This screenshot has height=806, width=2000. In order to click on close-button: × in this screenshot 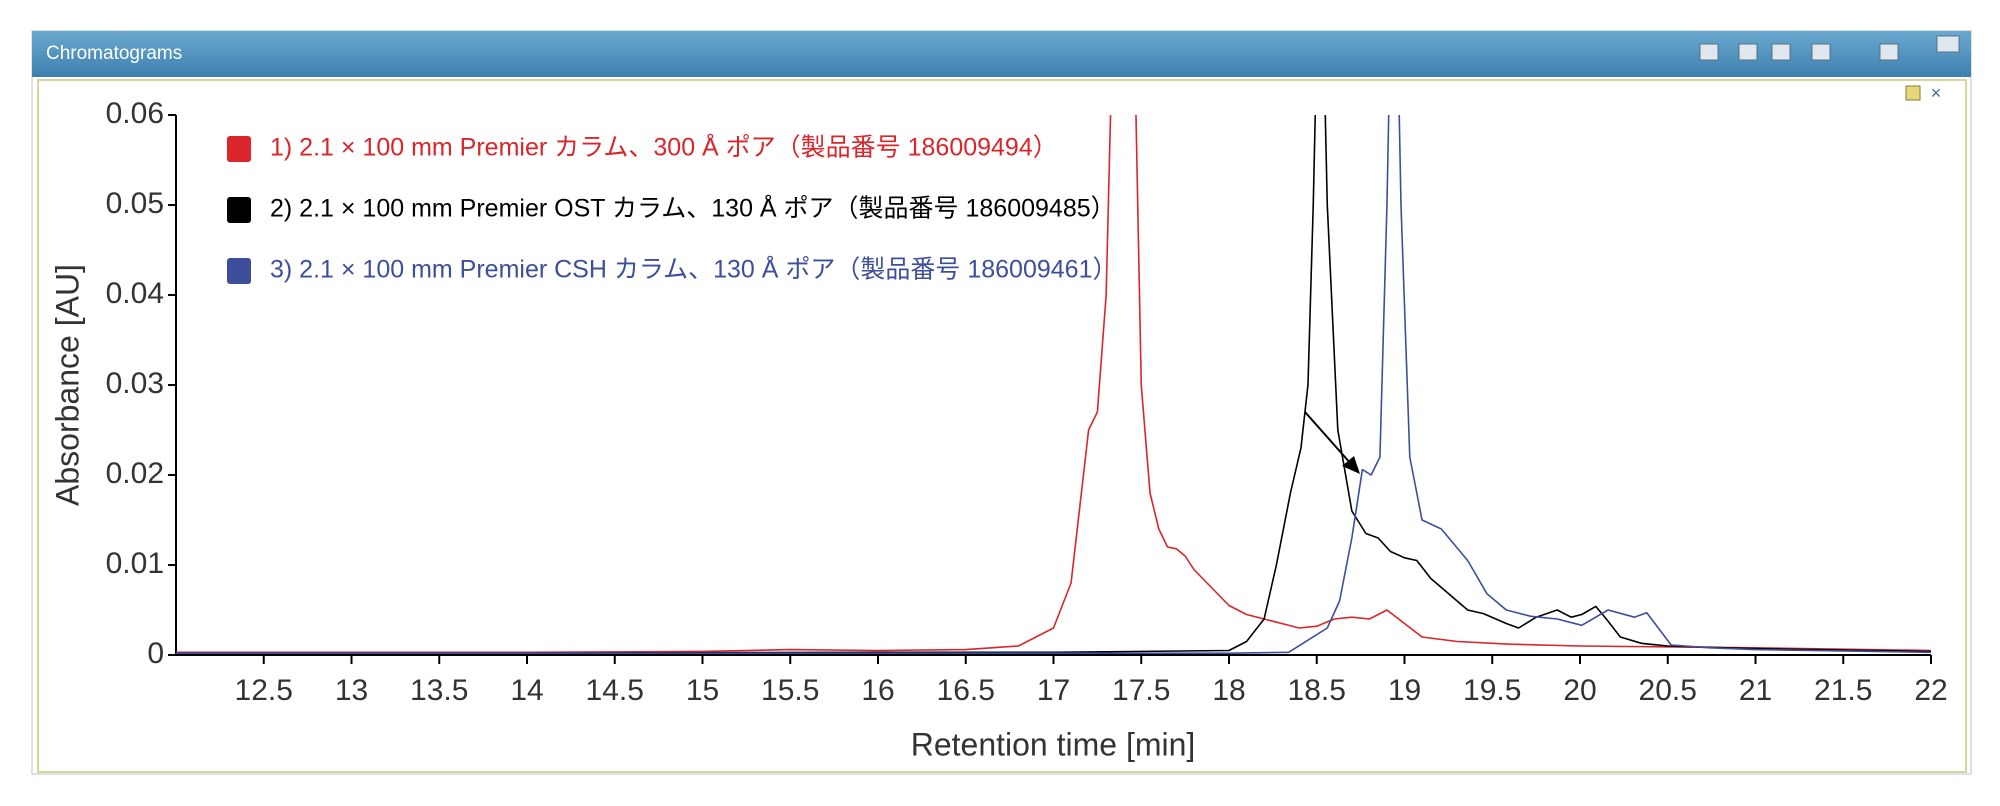, I will do `click(1936, 93)`.